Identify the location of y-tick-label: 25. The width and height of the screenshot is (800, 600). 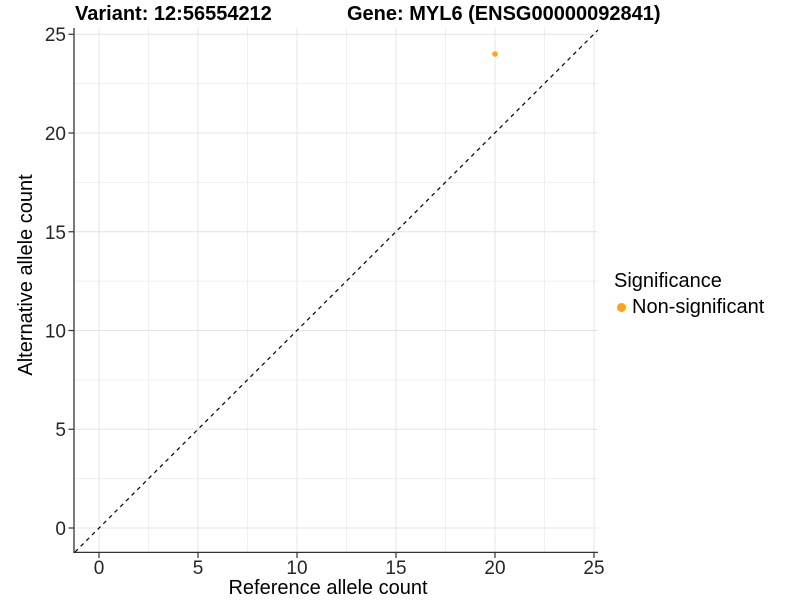
(55, 35).